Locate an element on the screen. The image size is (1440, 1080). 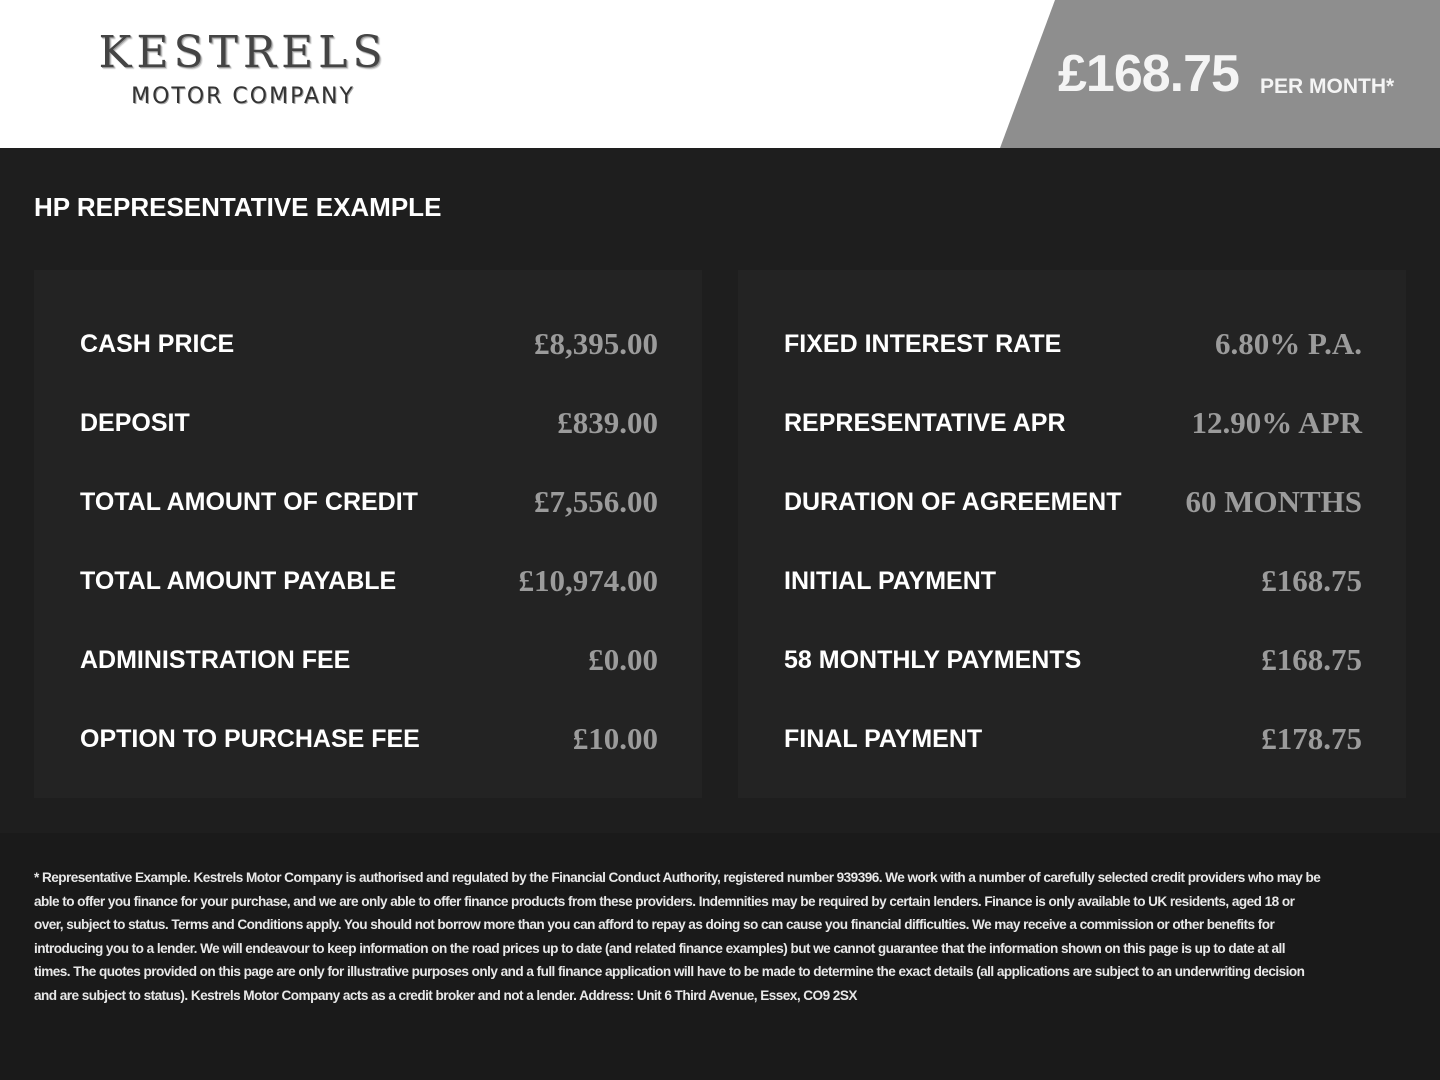
finance-label: CASH PRICE is located at coordinates (157, 343).